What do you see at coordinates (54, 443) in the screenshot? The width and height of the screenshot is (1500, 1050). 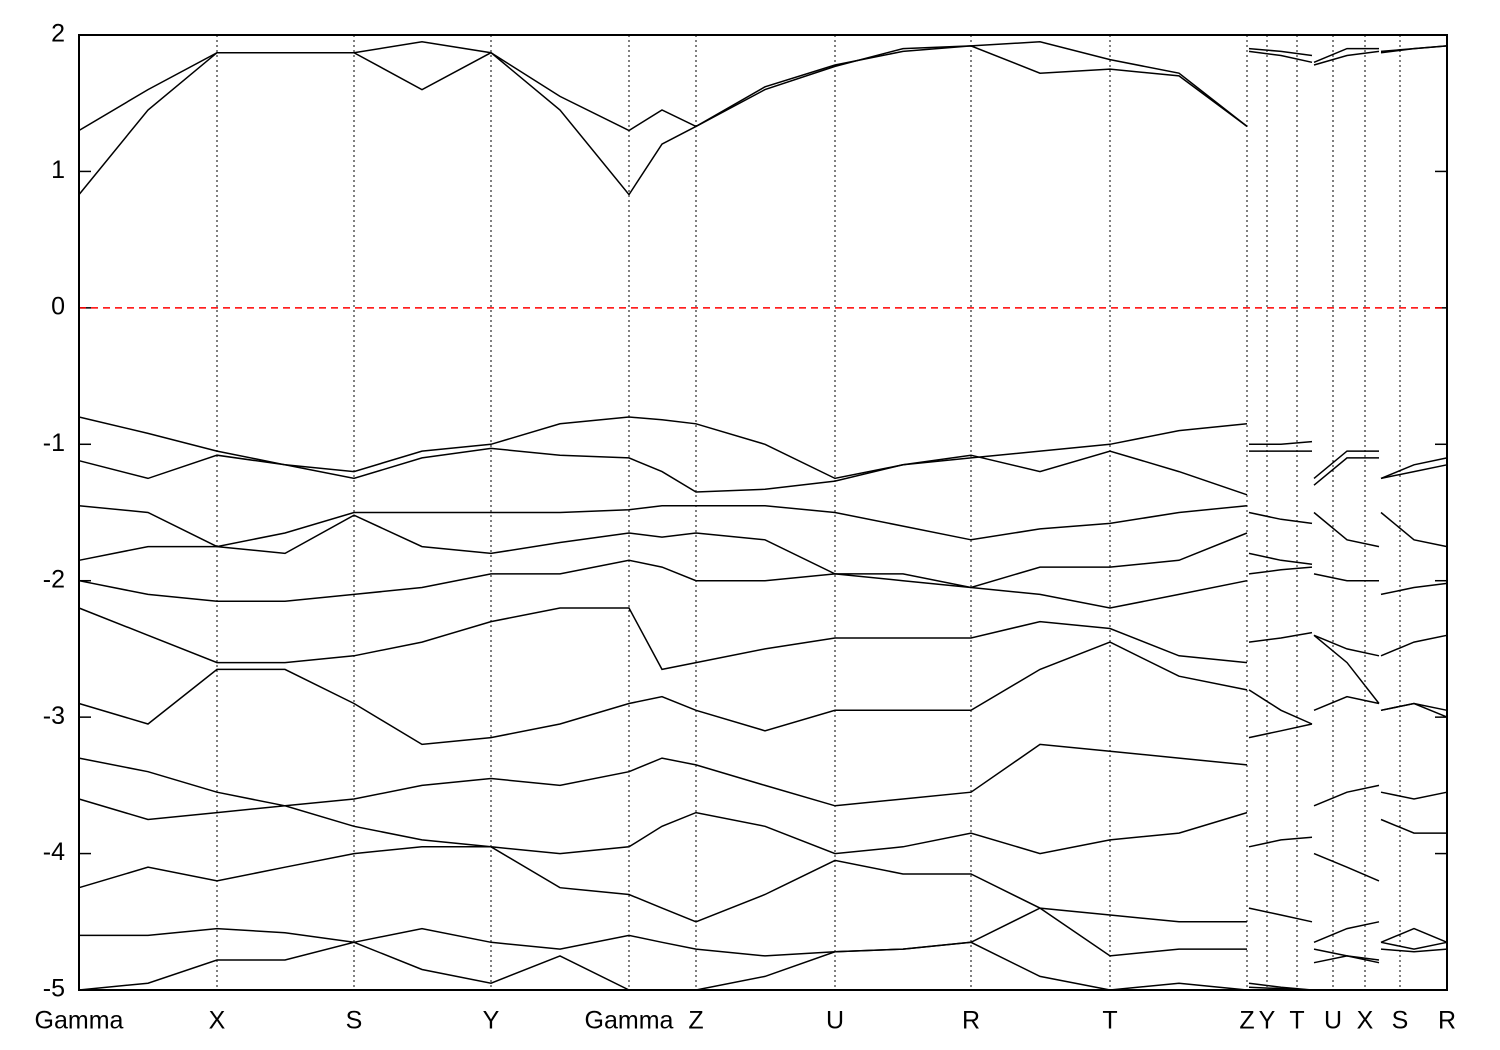 I see `y-tick-label: -1` at bounding box center [54, 443].